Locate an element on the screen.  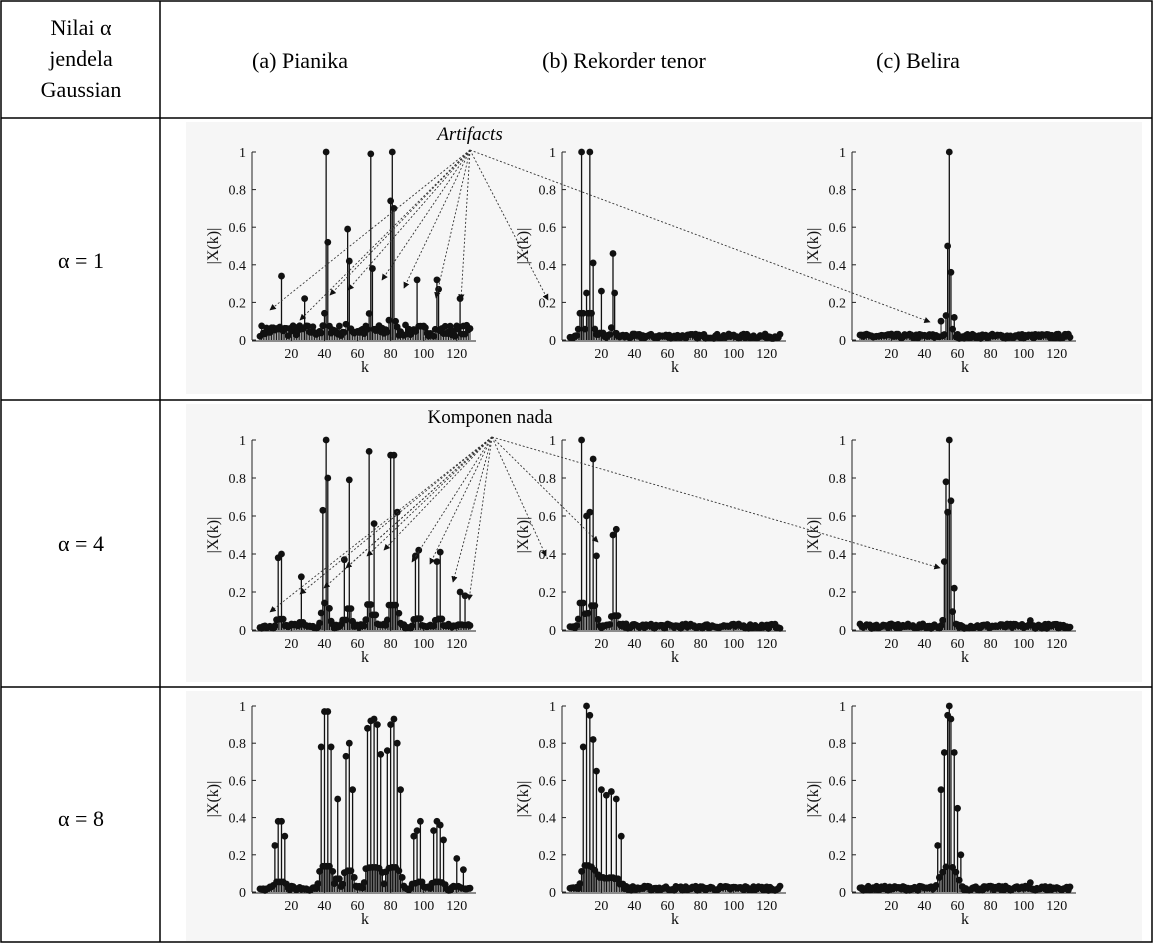
x-tick-label: 80 is located at coordinates (991, 354).